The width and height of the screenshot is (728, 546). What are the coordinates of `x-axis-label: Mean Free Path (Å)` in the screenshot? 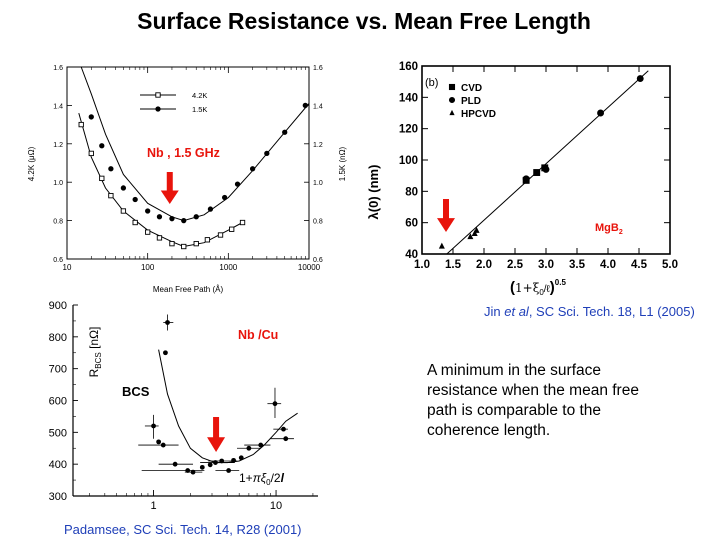 It's located at (188, 289).